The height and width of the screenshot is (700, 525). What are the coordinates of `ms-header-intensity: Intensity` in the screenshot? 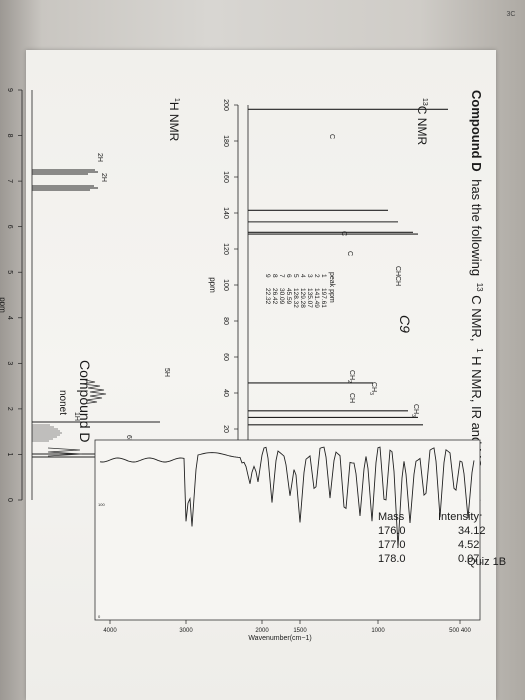 It's located at (458, 517).